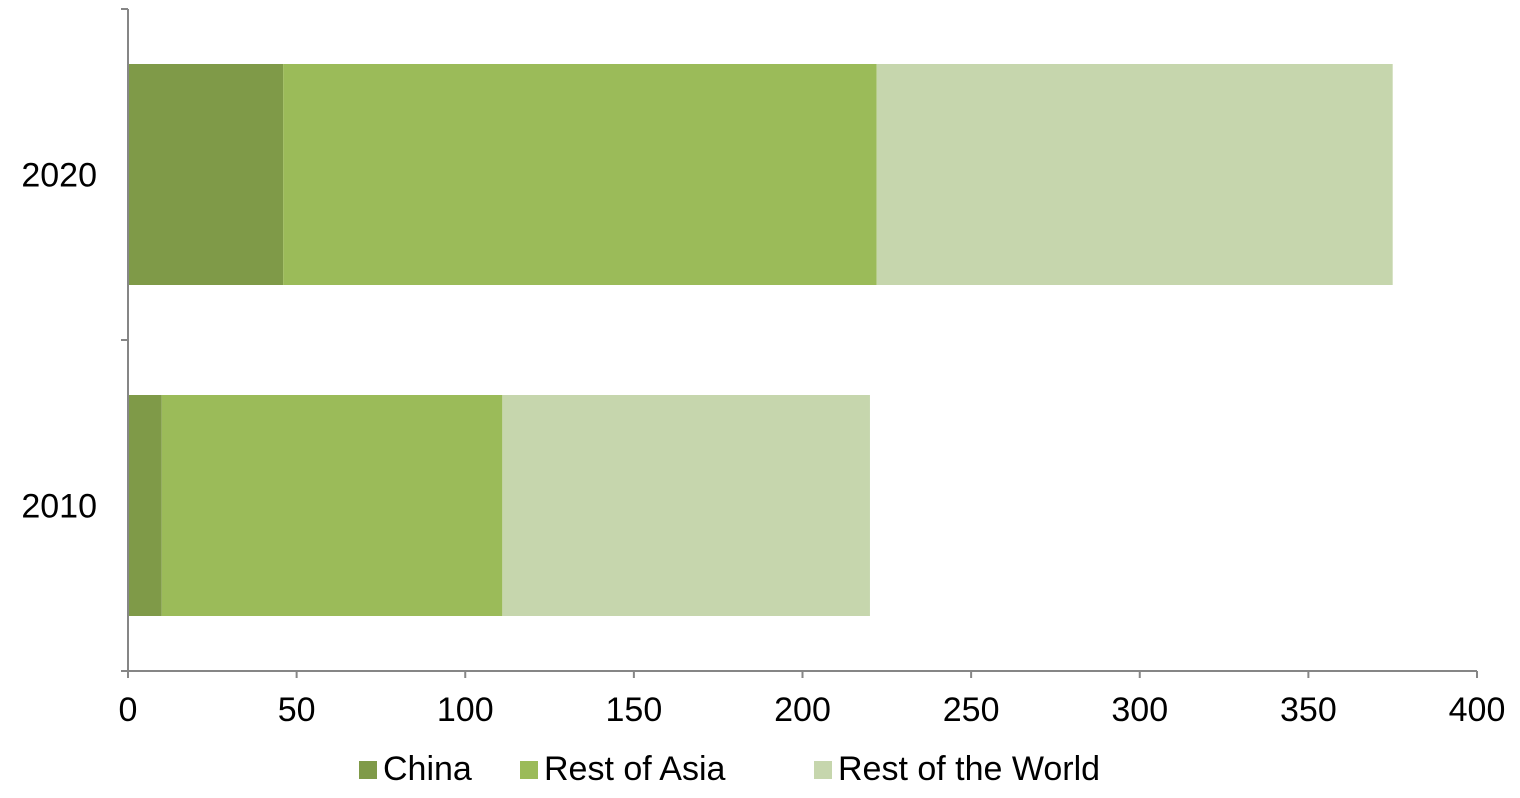  What do you see at coordinates (1134, 174) in the screenshot?
I see `bar-rest-of-the-world-2020` at bounding box center [1134, 174].